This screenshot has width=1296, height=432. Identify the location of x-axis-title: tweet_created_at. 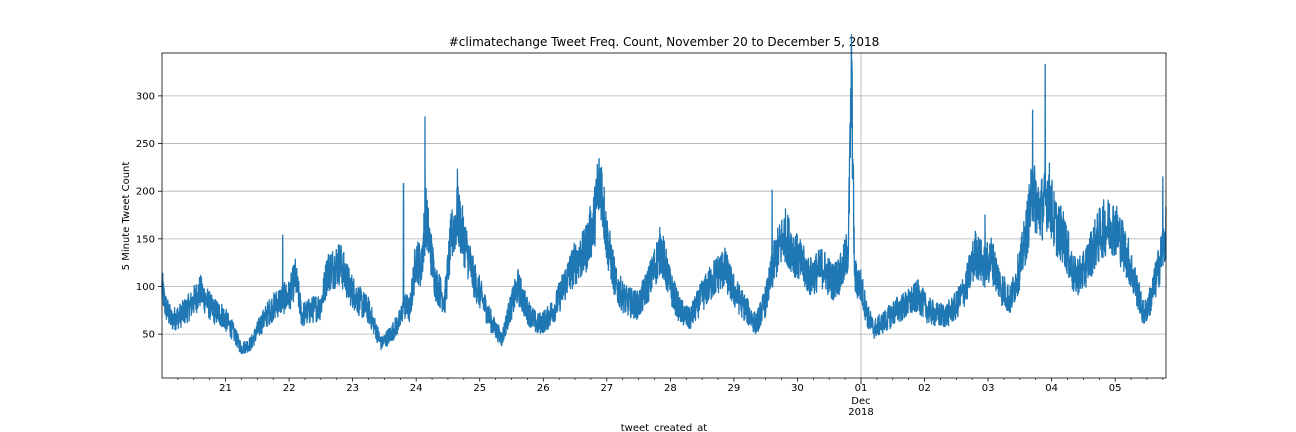
(664, 427).